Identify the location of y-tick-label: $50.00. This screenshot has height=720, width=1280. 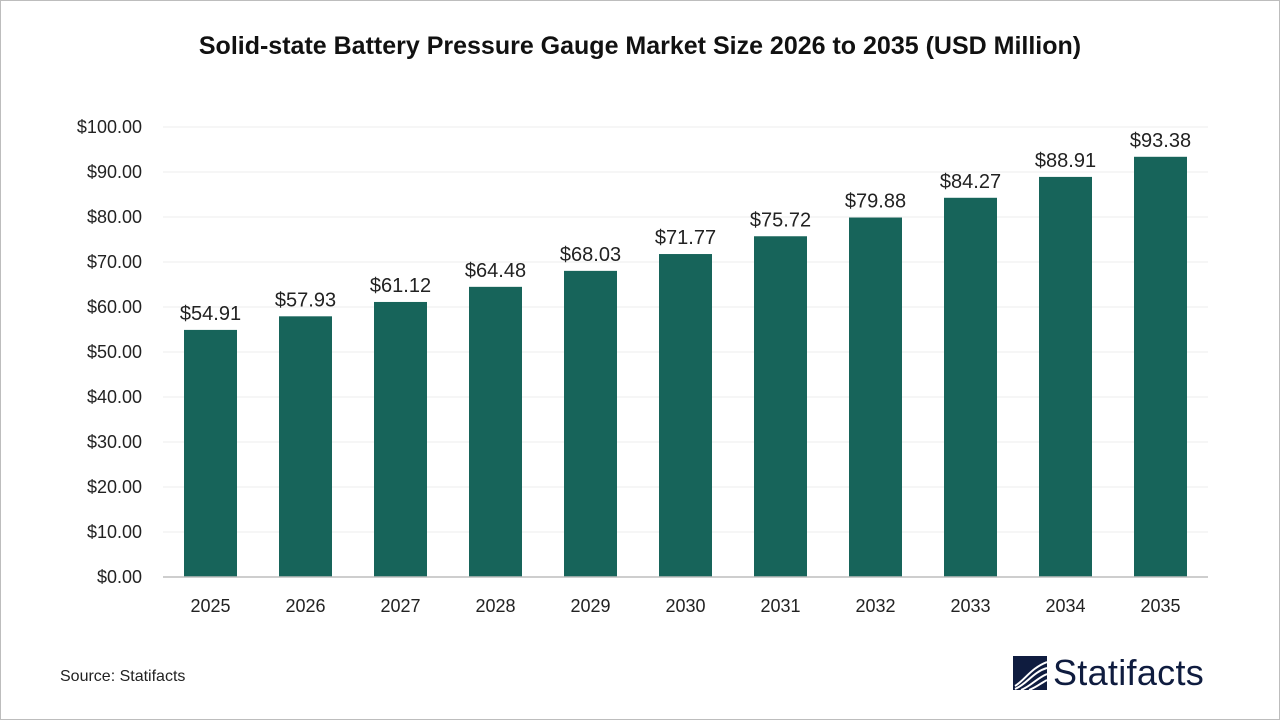
(114, 352).